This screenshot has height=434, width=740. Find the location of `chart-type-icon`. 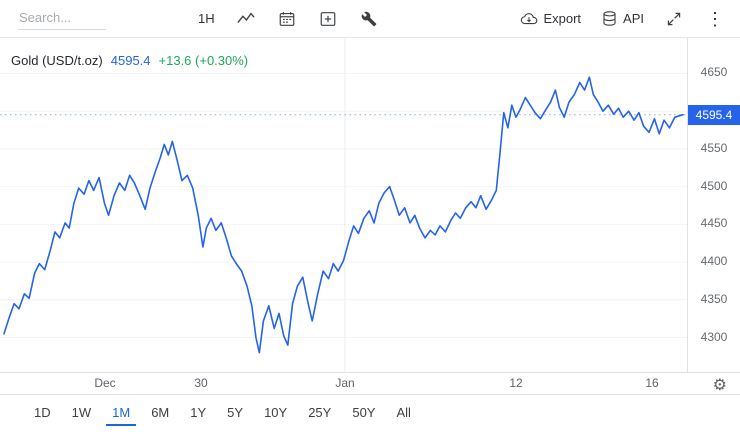

chart-type-icon is located at coordinates (246, 19).